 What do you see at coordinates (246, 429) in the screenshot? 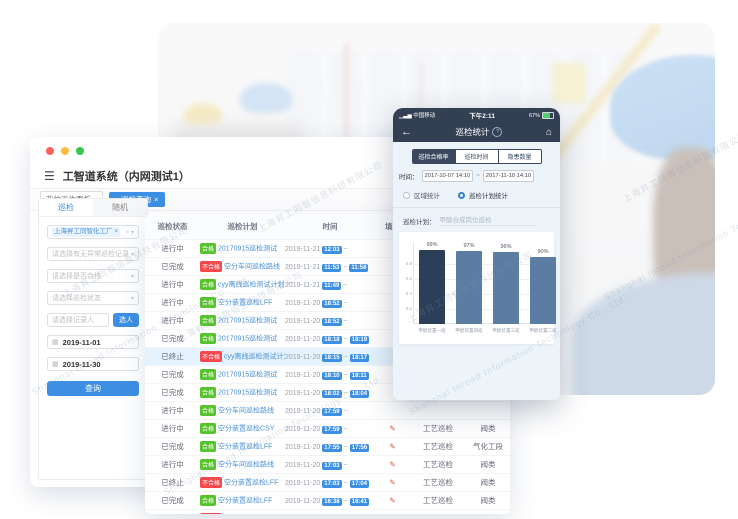
I see `plan-link: 空分装置巡检CSY` at bounding box center [246, 429].